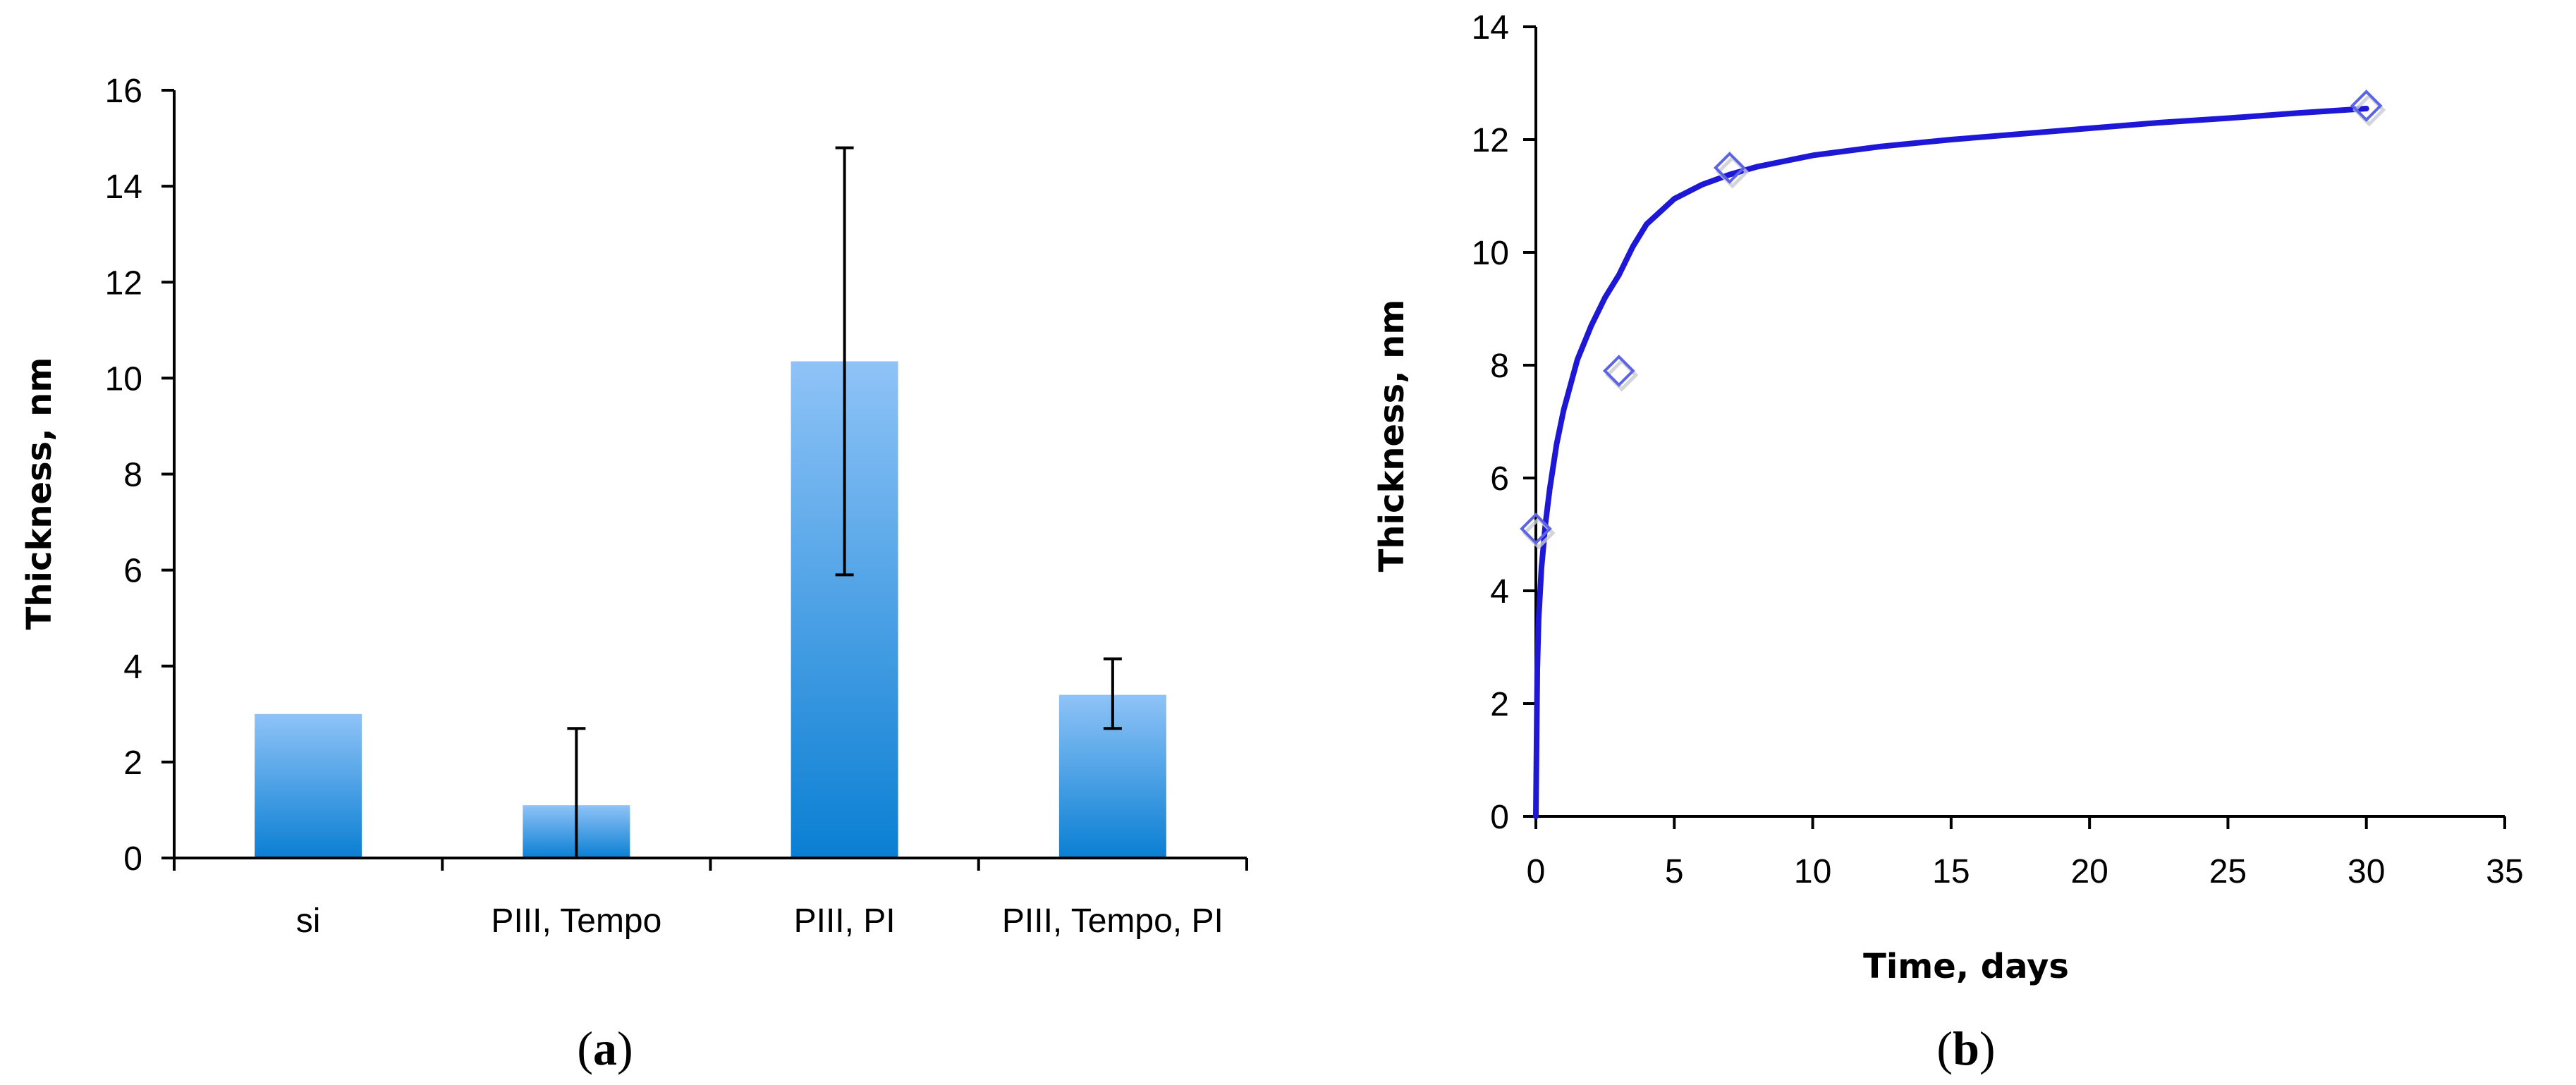 This screenshot has width=2576, height=1085. Describe the element at coordinates (2366, 872) in the screenshot. I see `scatter-chart-x-tick-label: 30` at that location.